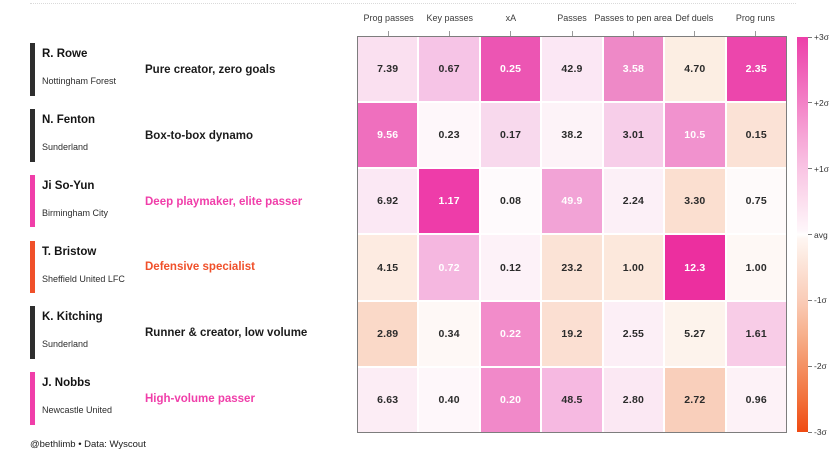 The image size is (832, 468). What do you see at coordinates (821, 37) in the screenshot?
I see `colorbar-tick-label: +3σ` at bounding box center [821, 37].